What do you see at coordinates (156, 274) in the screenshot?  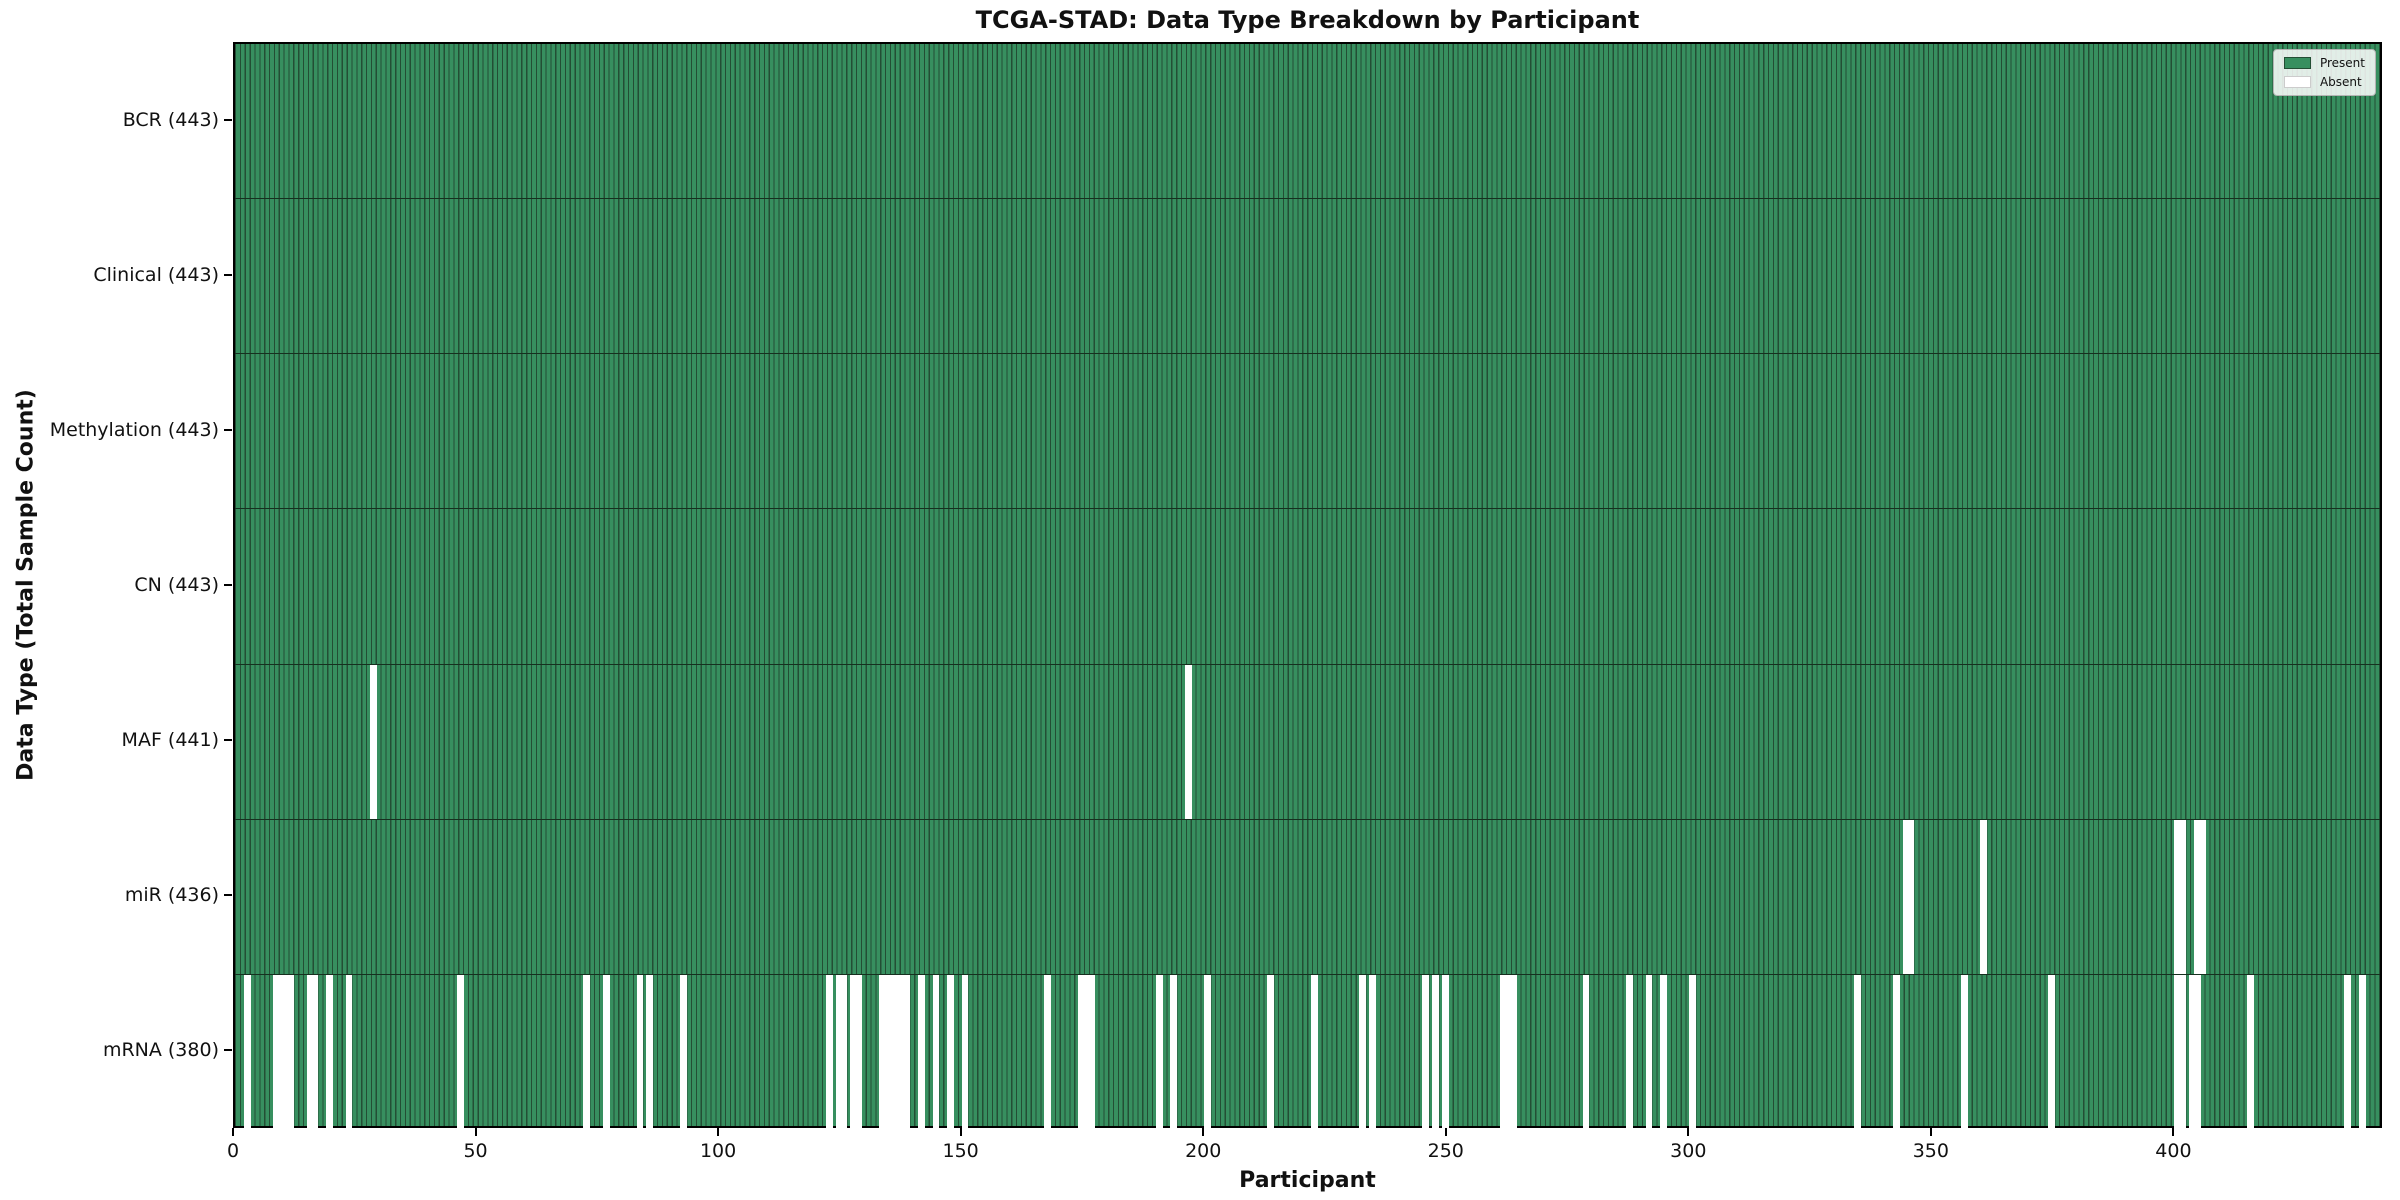 I see `y-tick-label-Clinical: Clinical (443)` at bounding box center [156, 274].